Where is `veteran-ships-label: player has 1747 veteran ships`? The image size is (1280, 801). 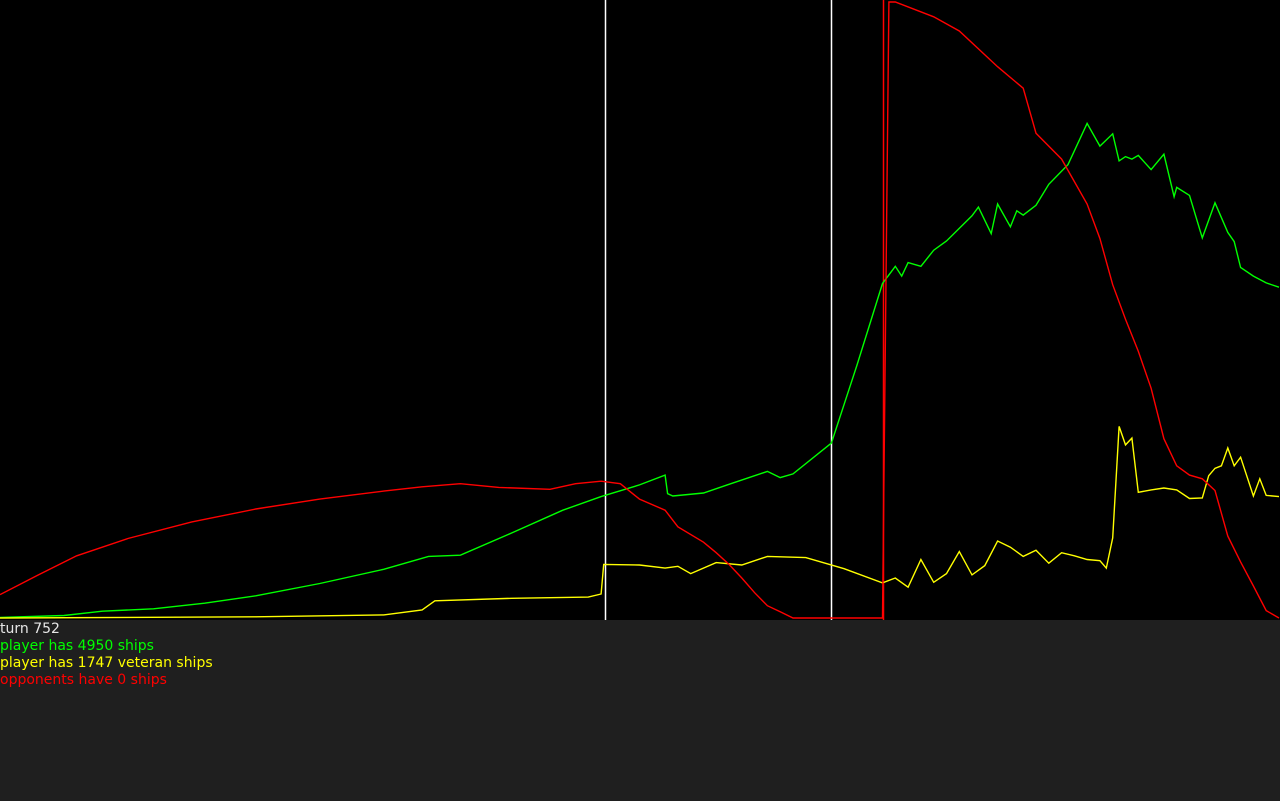
veteran-ships-label: player has 1747 veteran ships is located at coordinates (106, 663).